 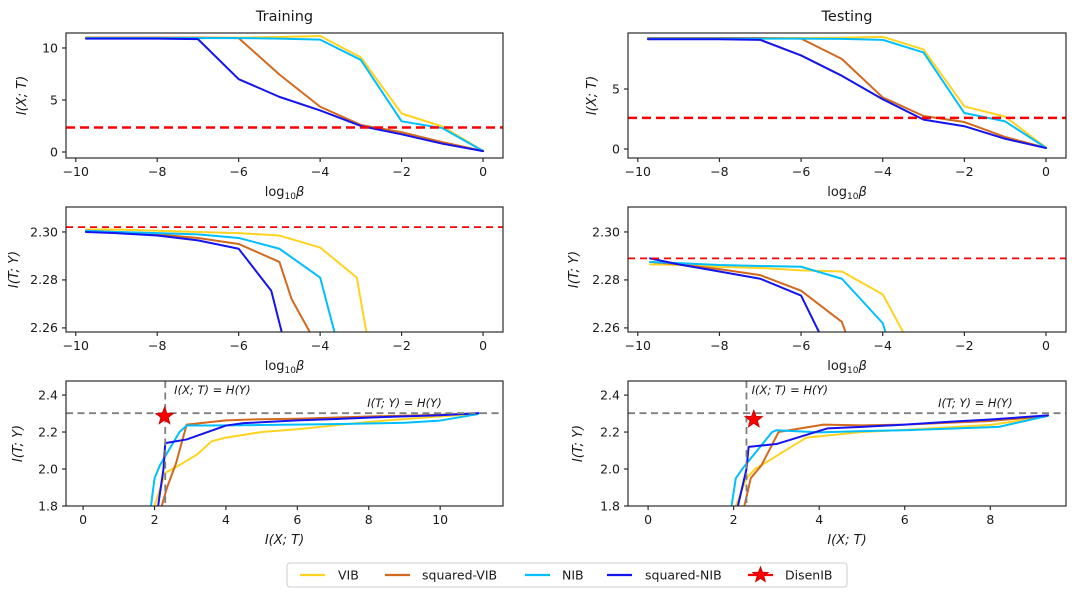 I want to click on legend-box, so click(x=567, y=575).